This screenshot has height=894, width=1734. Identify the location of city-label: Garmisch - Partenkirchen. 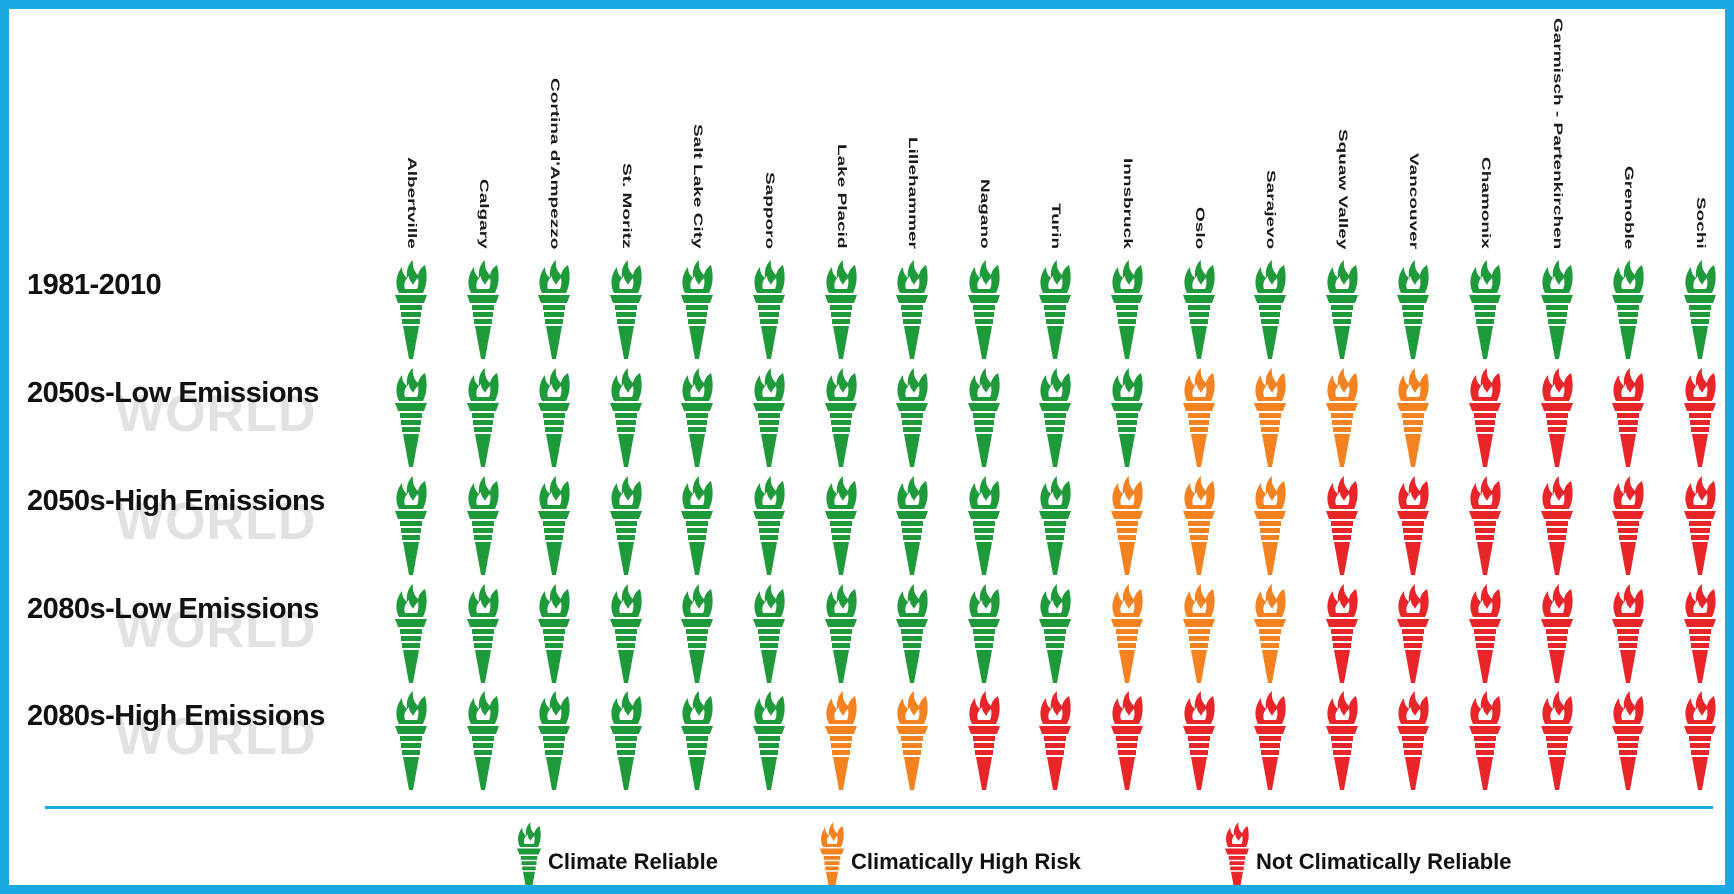
(1557, 134).